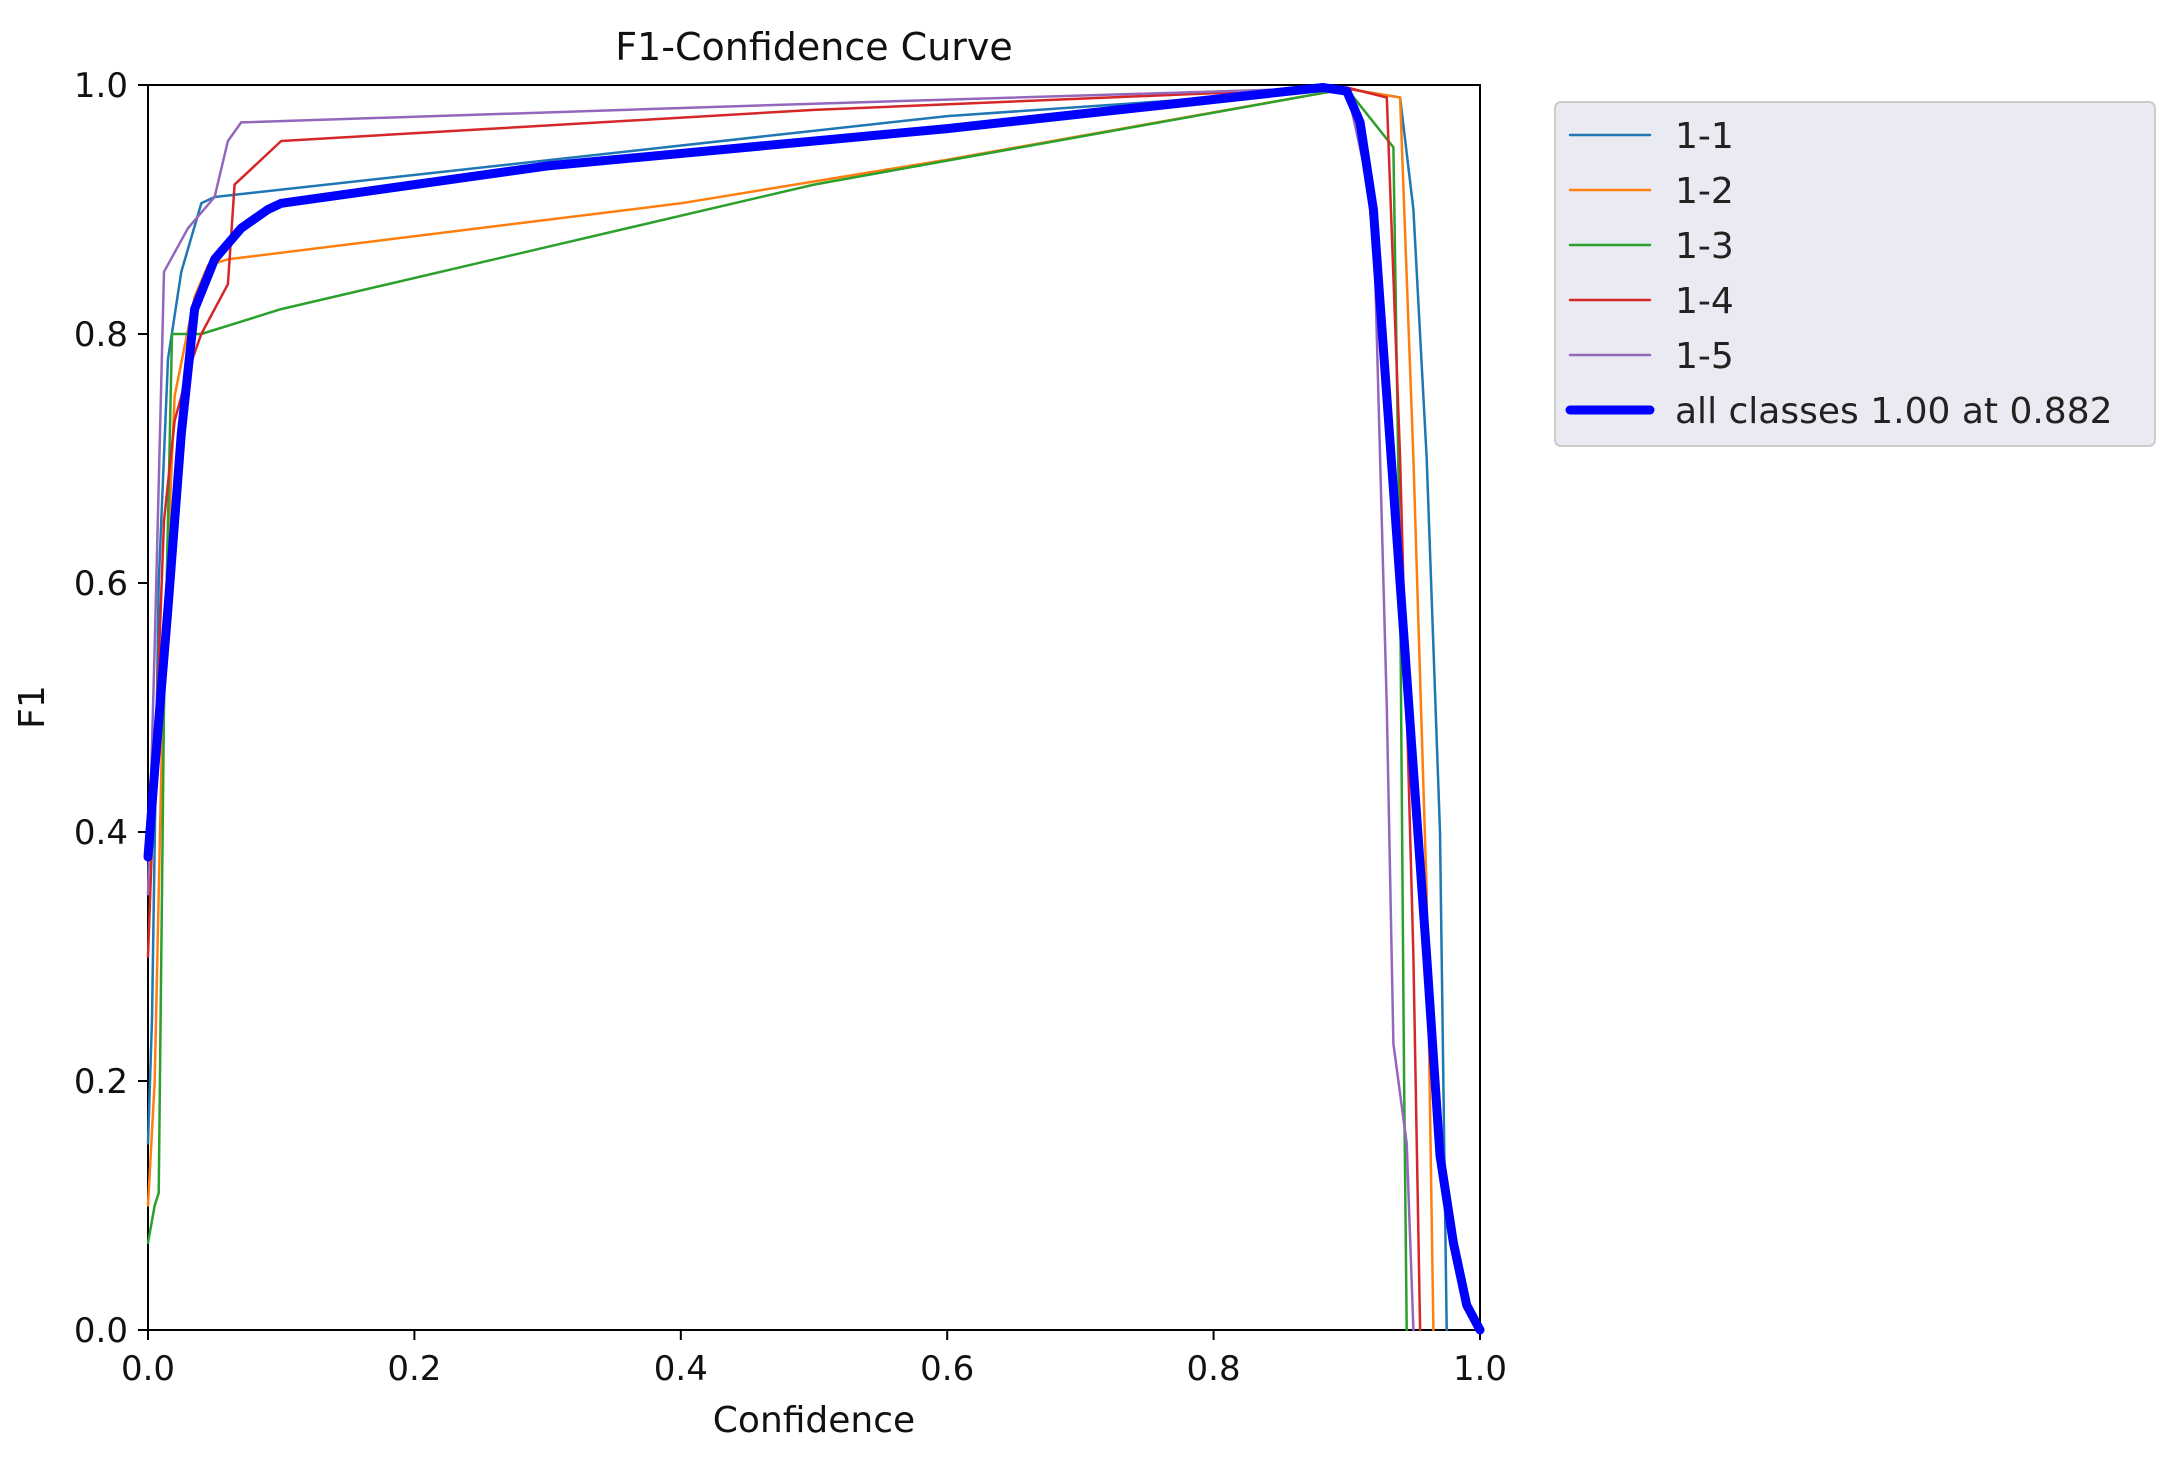 This screenshot has height=1467, width=2174. I want to click on legend-entry: 1-4, so click(1704, 301).